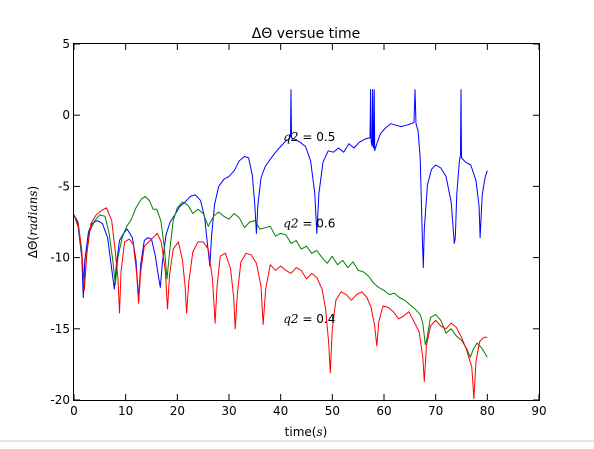 This screenshot has width=594, height=449. I want to click on series-annotation: q2 = 0.6, so click(309, 224).